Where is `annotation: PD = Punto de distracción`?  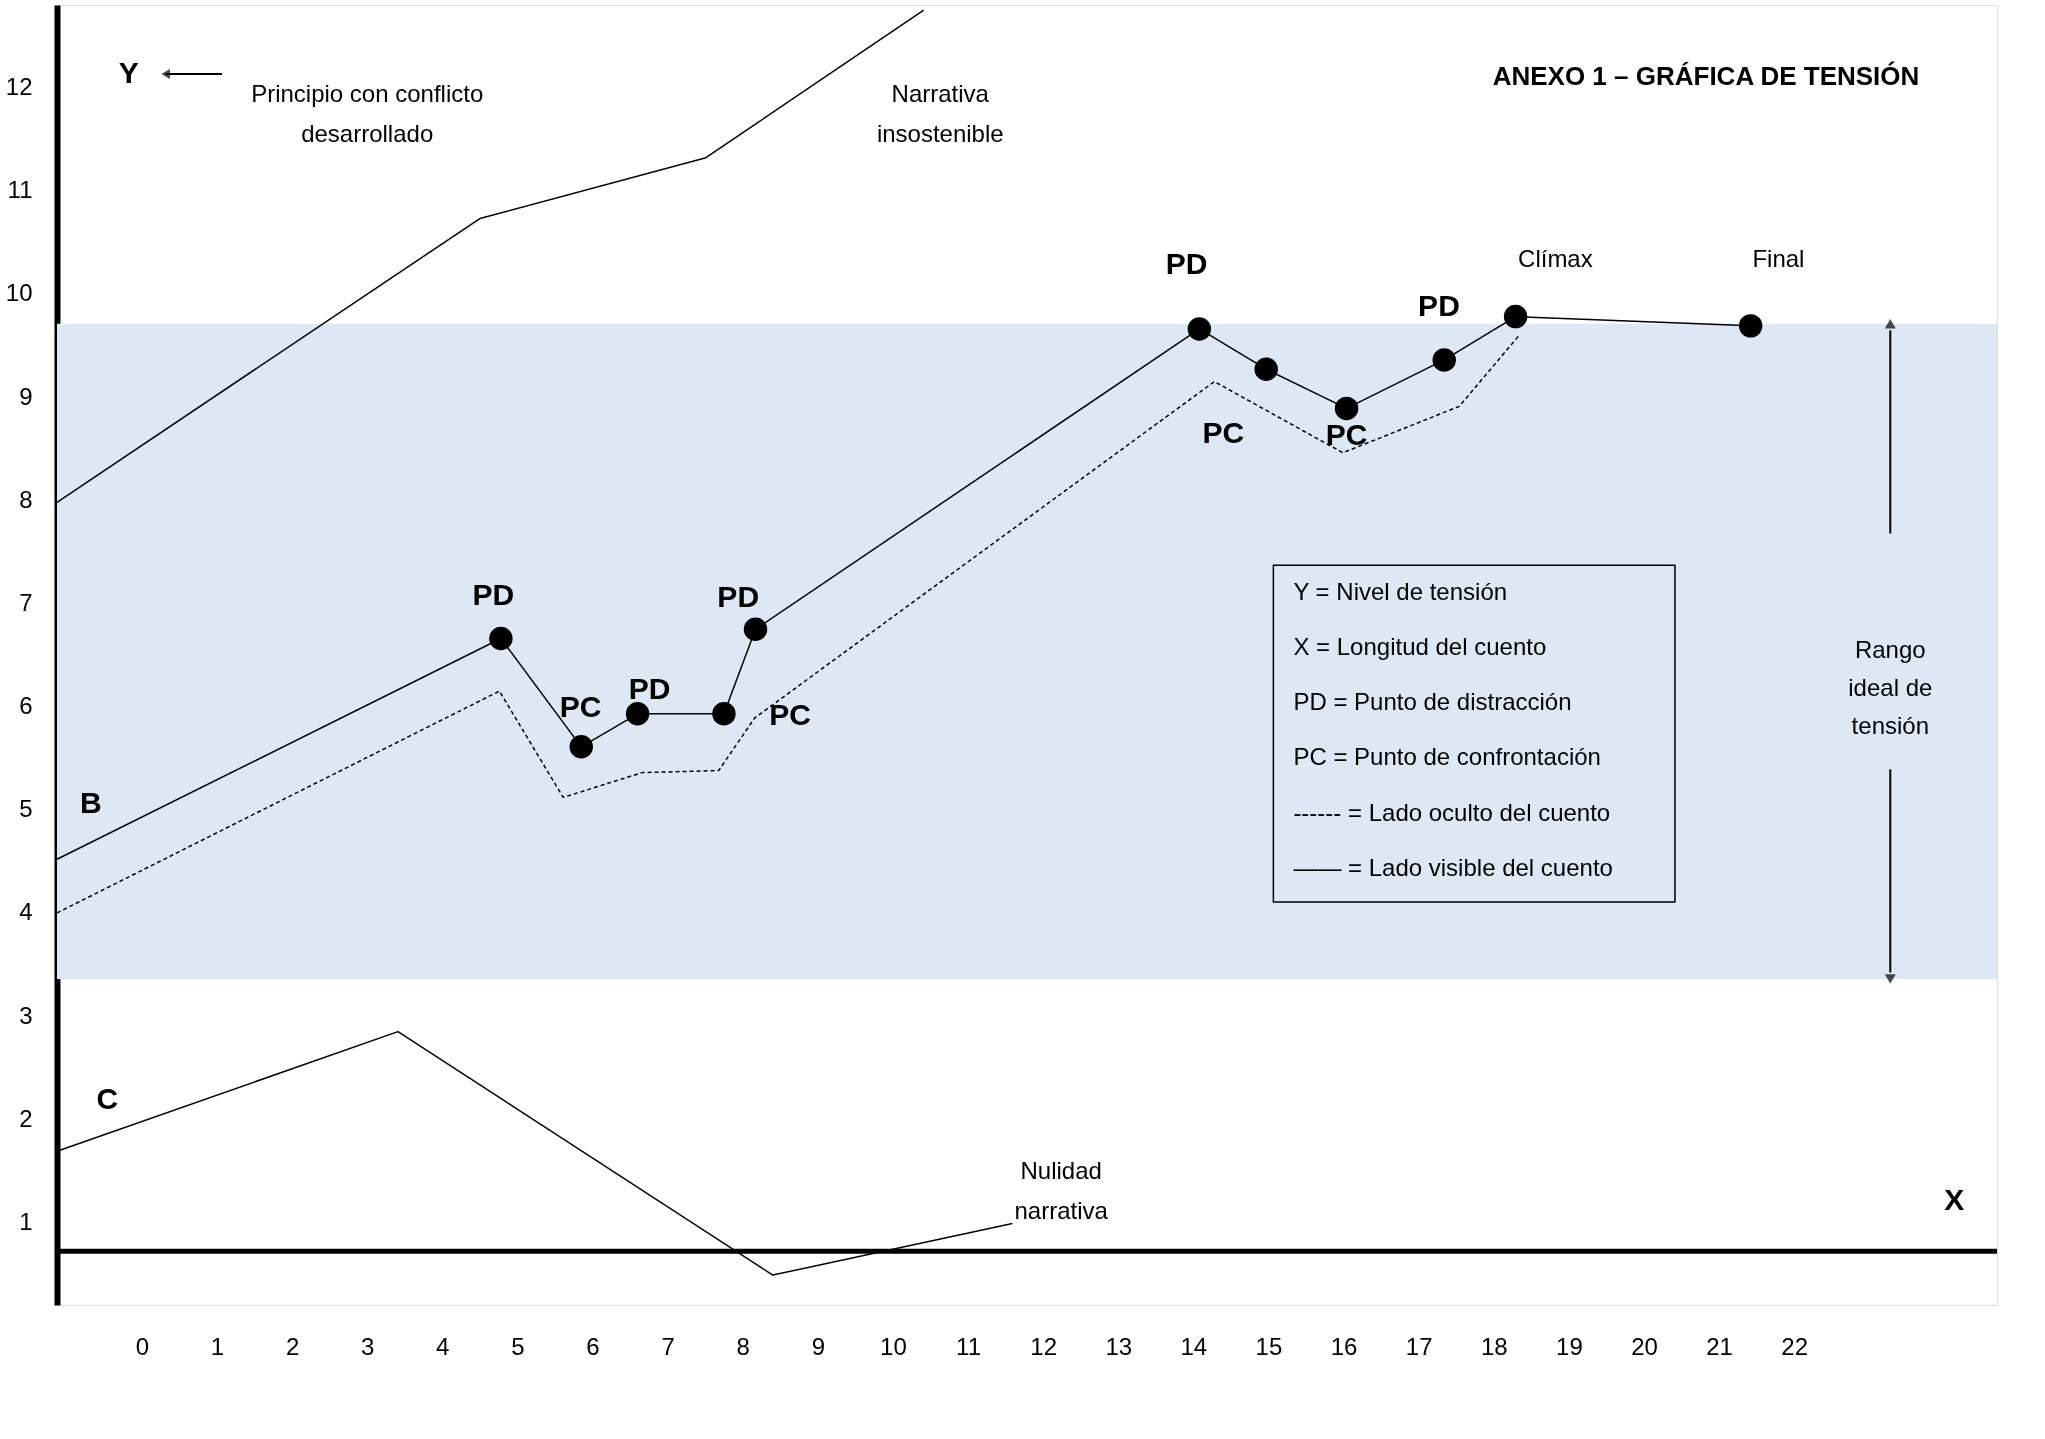 annotation: PD = Punto de distracción is located at coordinates (1432, 702).